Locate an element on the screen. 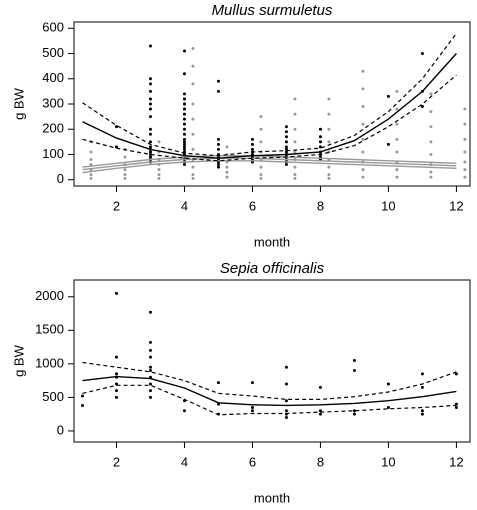 The image size is (477, 510). chart-title: Mullus surmuletus is located at coordinates (272, 10).